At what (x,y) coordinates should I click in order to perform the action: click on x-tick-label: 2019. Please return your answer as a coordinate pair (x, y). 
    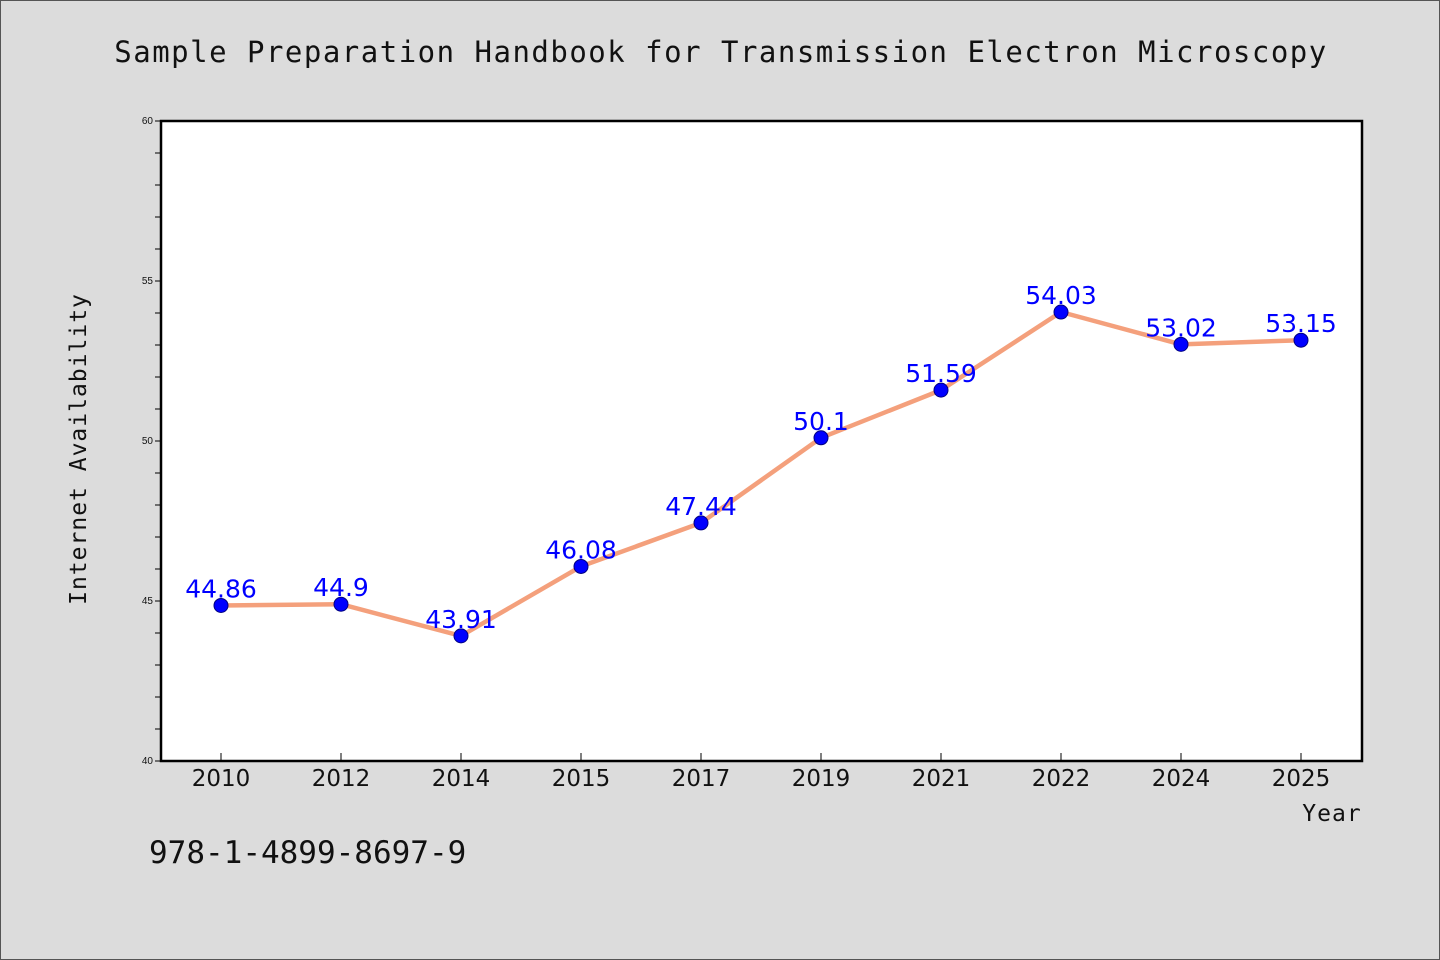
    Looking at the image, I should click on (821, 779).